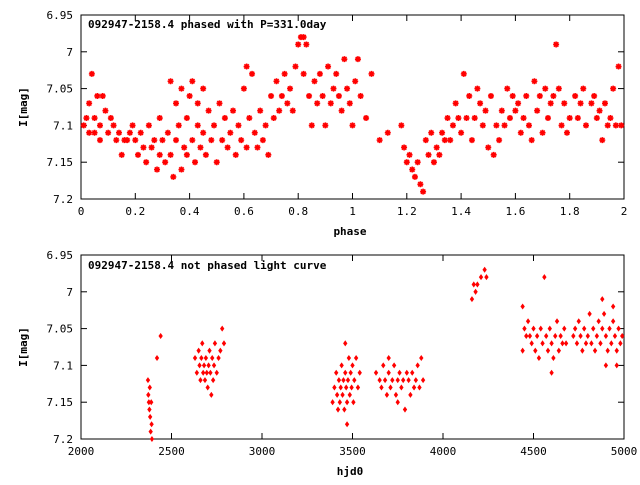  I want to click on chart-title: 092947-2158.4 not phased light curve, so click(207, 265).